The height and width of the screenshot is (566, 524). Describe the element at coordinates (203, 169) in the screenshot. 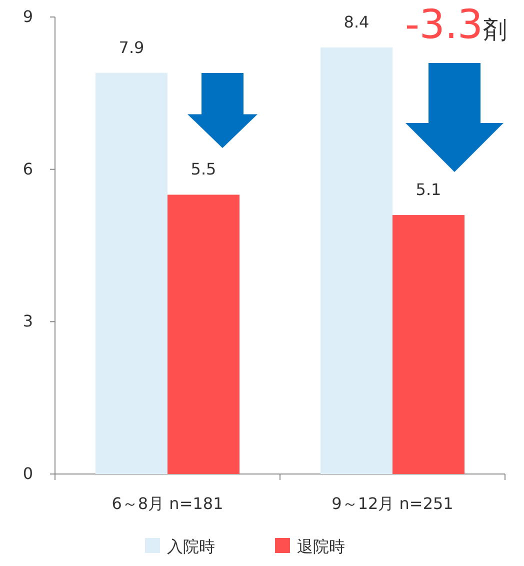

I see `data-label: 5.5` at that location.